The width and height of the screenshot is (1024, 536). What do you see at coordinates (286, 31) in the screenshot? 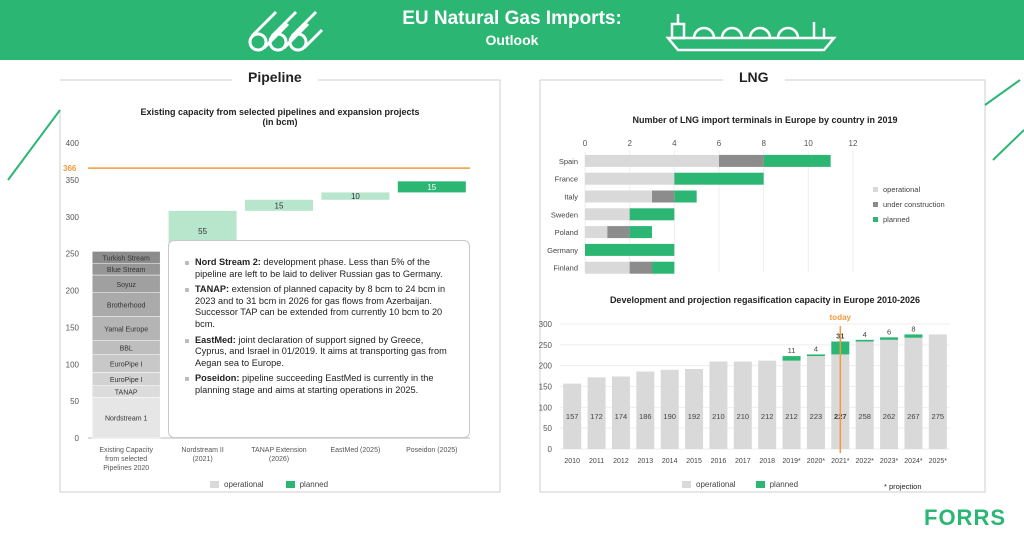
I see `pipeline-icon` at bounding box center [286, 31].